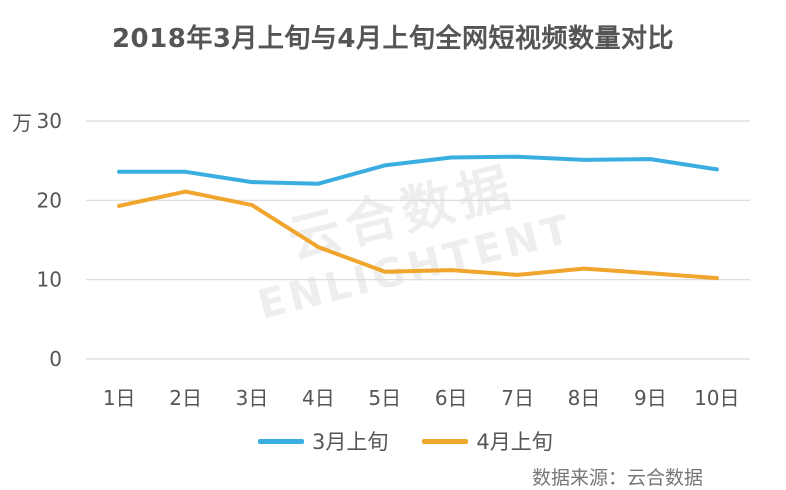 Image resolution: width=786 pixels, height=490 pixels. I want to click on chart-title: 2018年3月上旬与4月上旬全网短视频数量对比, so click(393, 39).